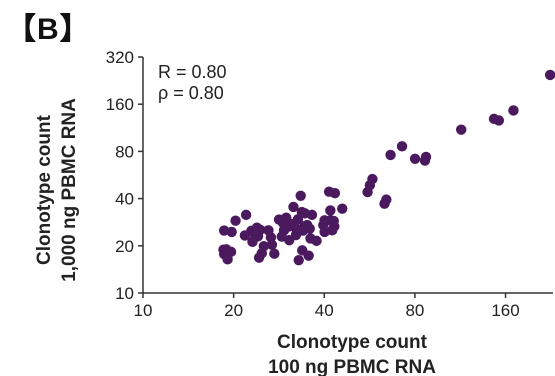 The height and width of the screenshot is (376, 555). Describe the element at coordinates (124, 246) in the screenshot. I see `y-tick-label: 20` at that location.